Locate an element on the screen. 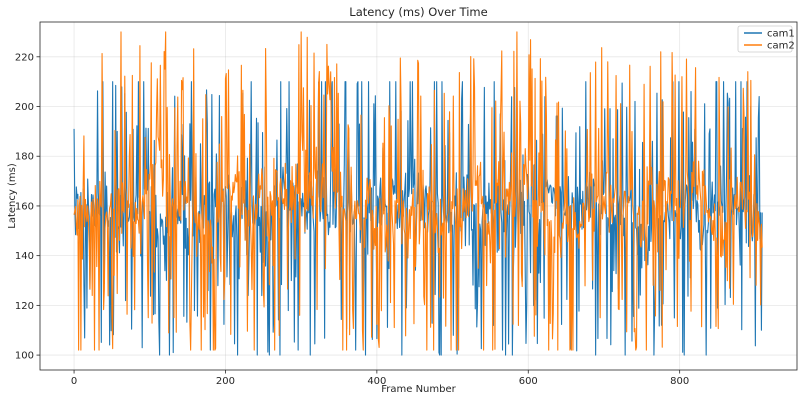 The width and height of the screenshot is (806, 403). legend-label-cam1: cam1 is located at coordinates (781, 34).